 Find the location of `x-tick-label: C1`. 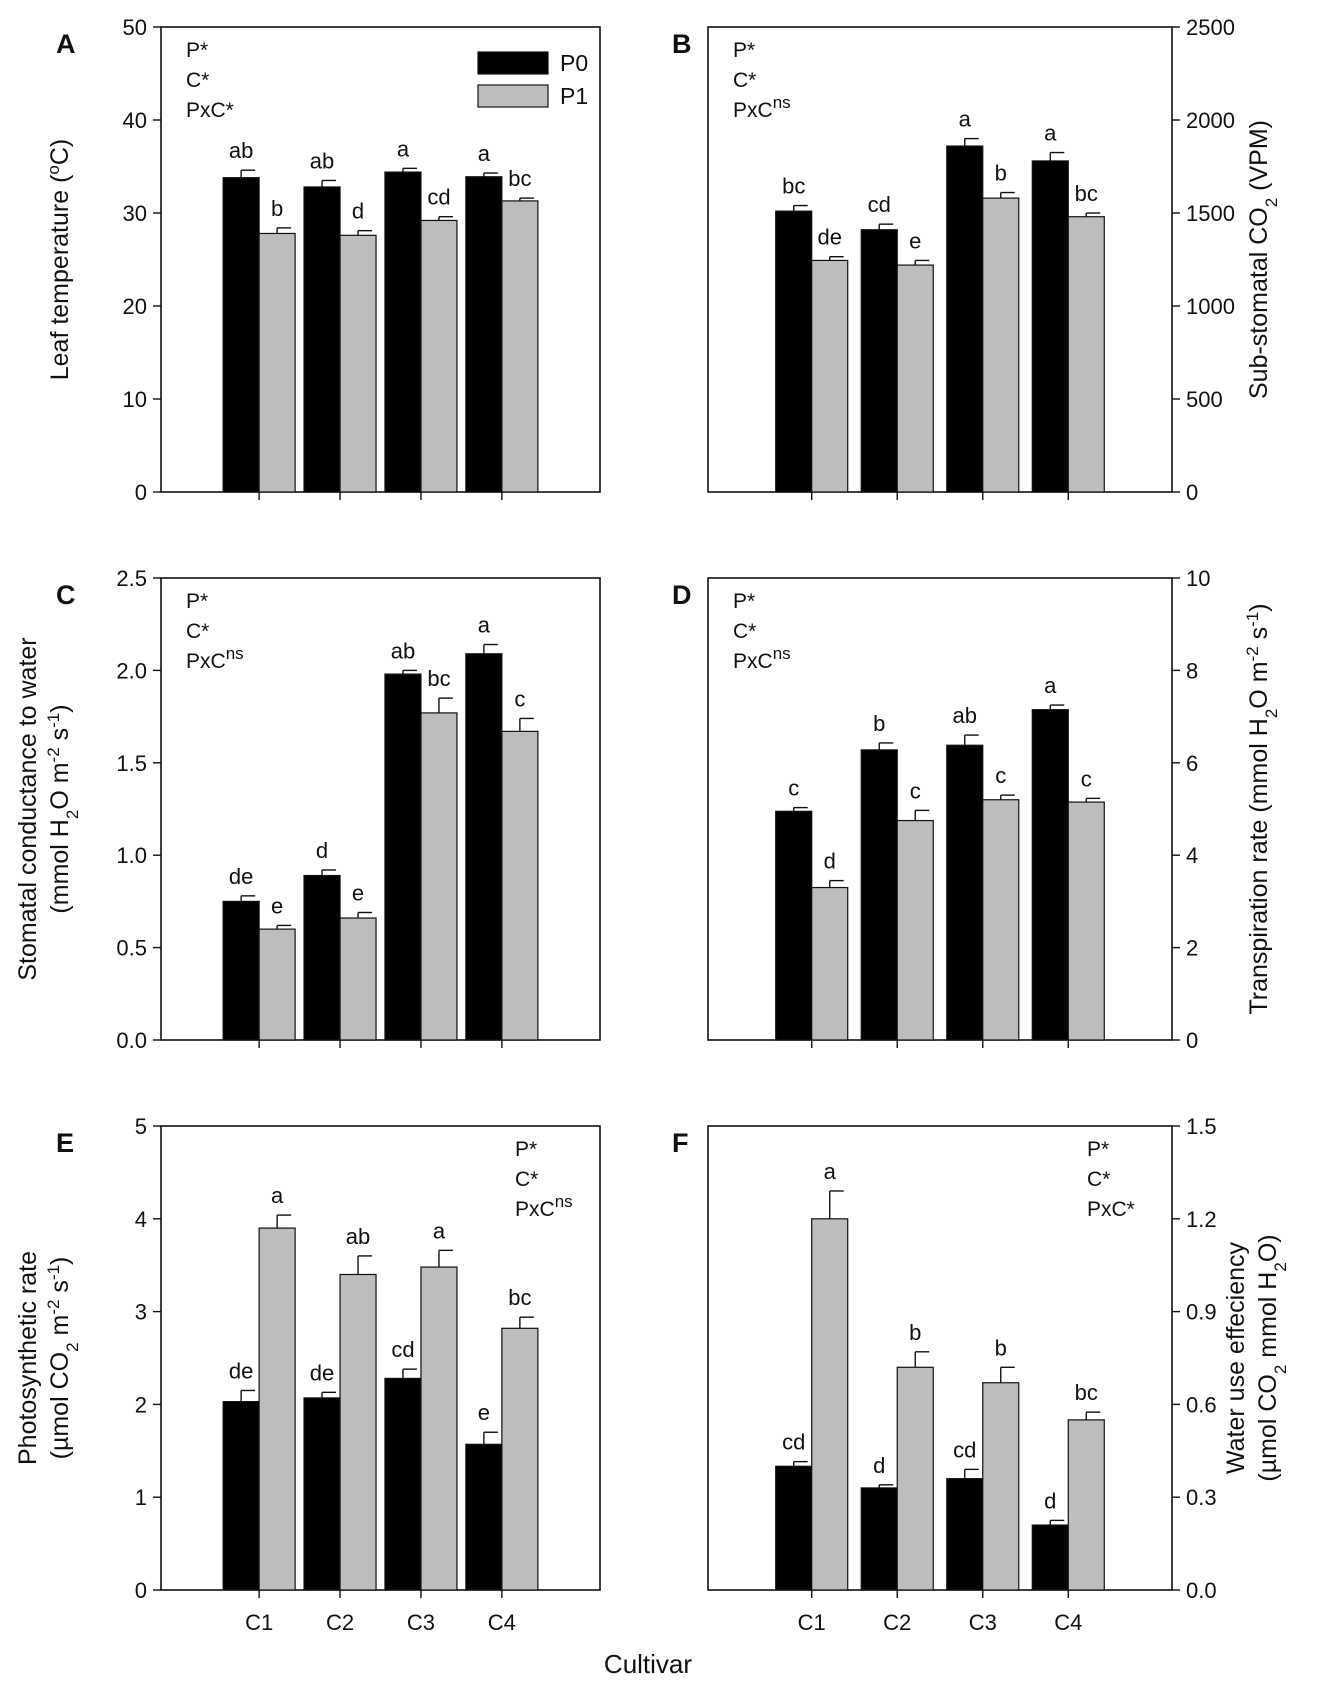

x-tick-label: C1 is located at coordinates (259, 1622).